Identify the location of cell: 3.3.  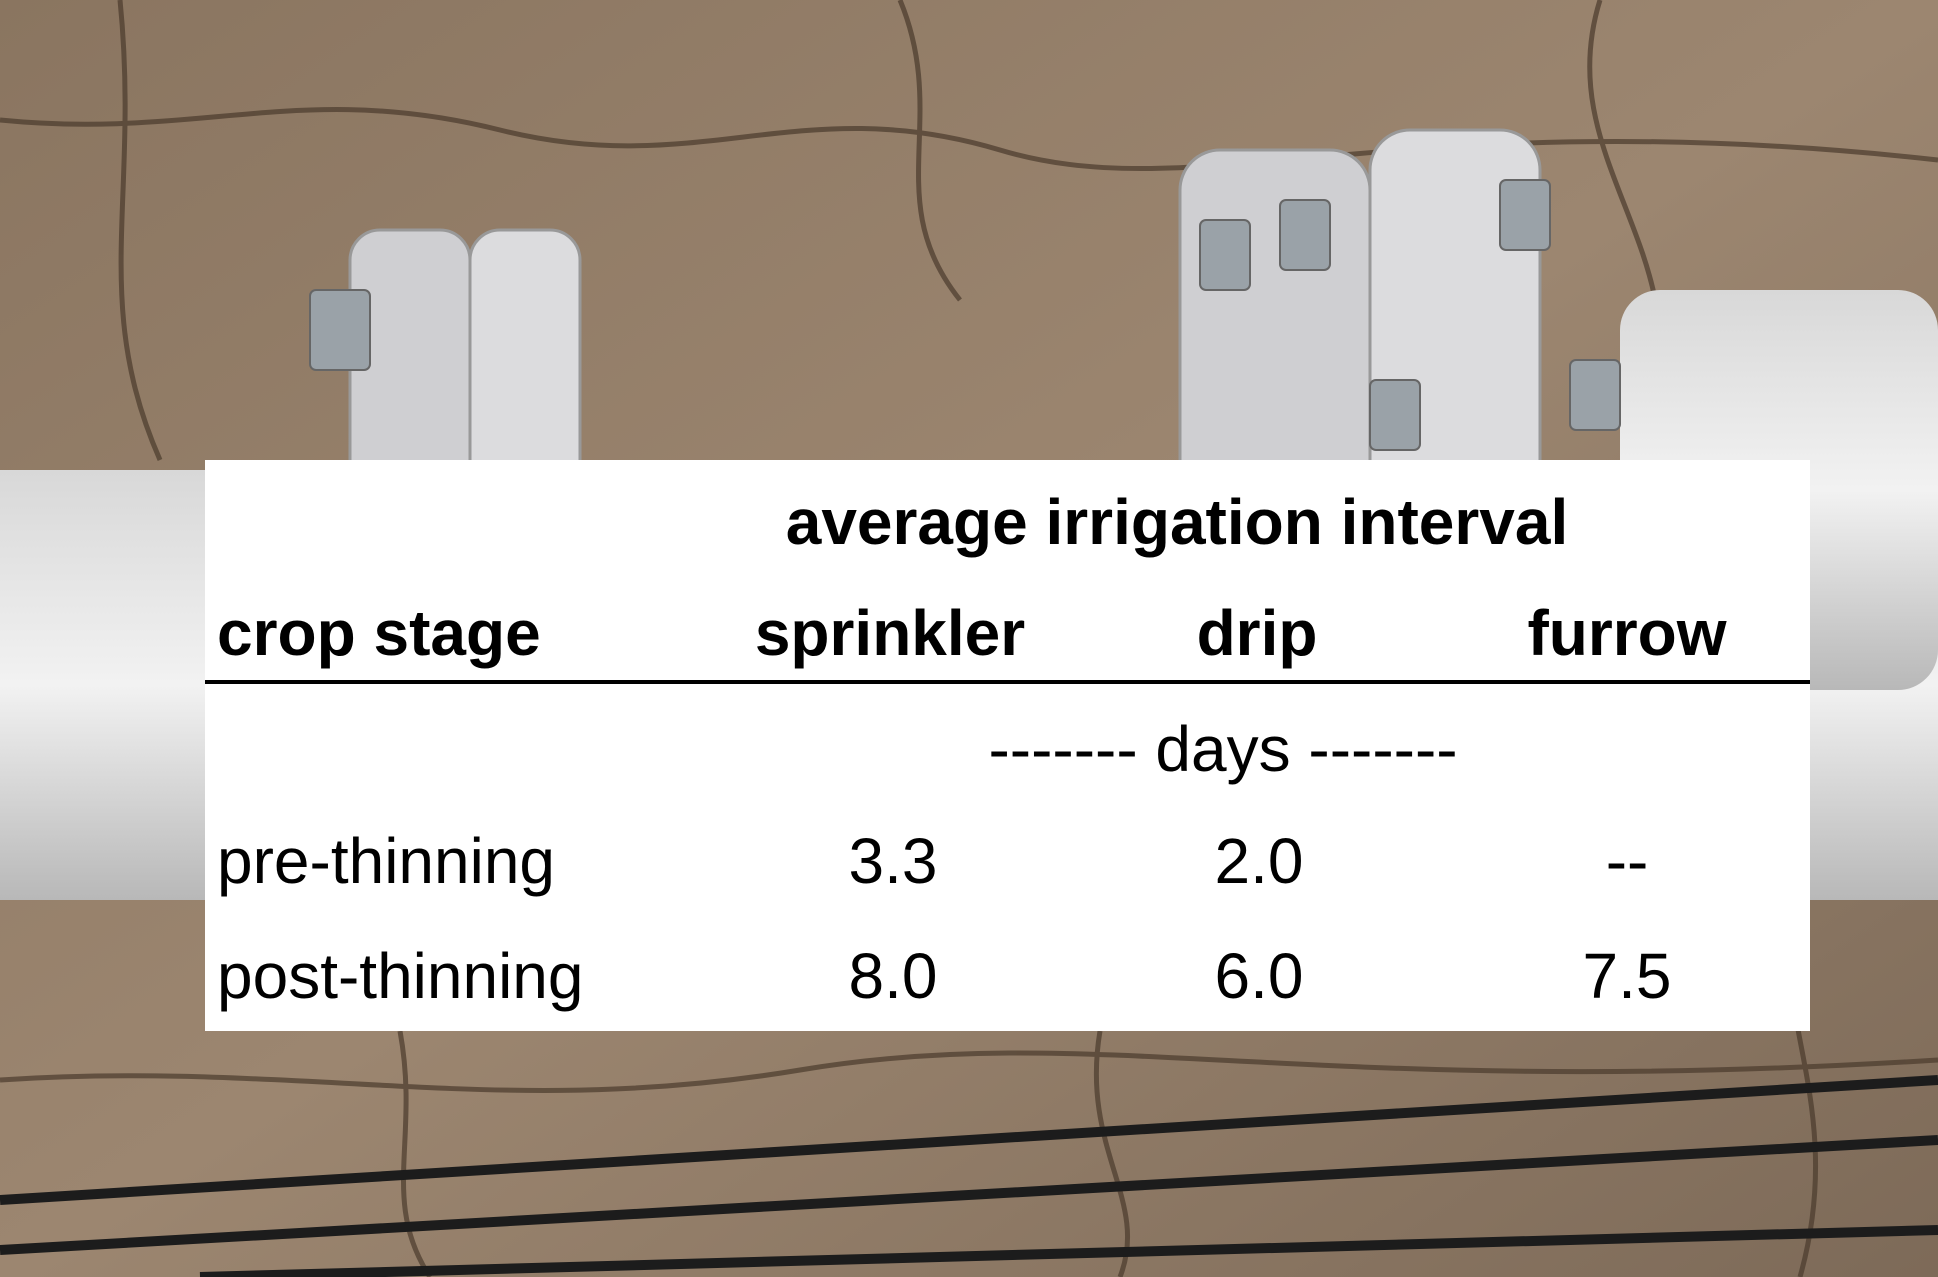
(893, 861).